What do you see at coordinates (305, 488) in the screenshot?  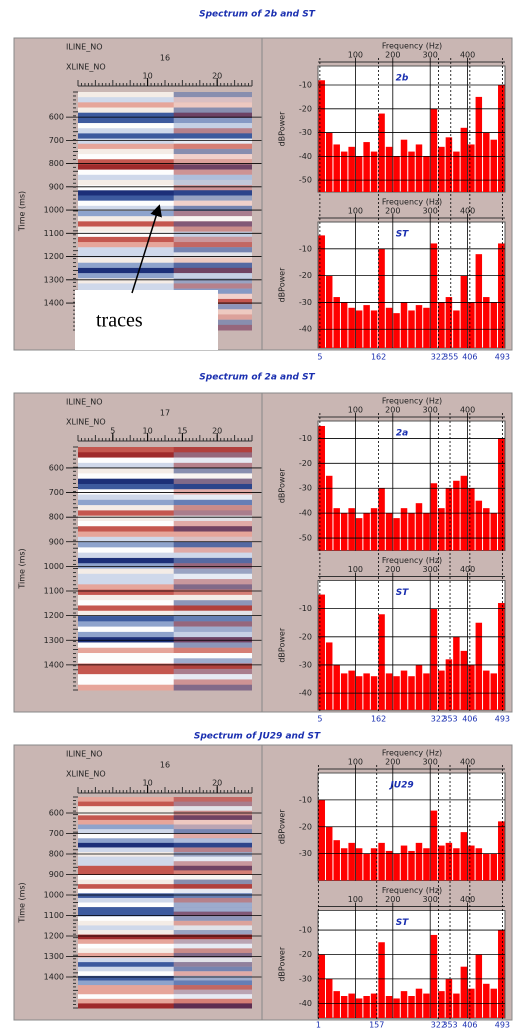 I see `power-tick-label: -30` at bounding box center [305, 488].